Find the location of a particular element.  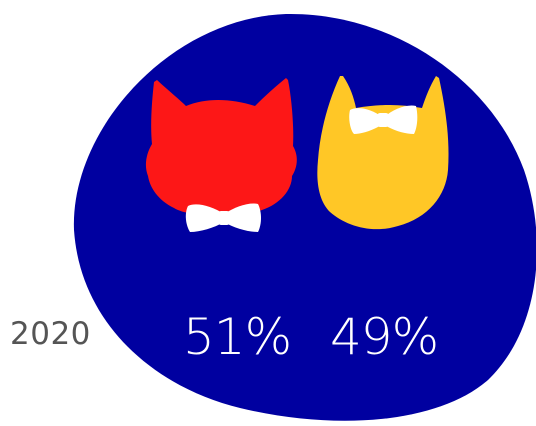

yellow-cat-head-icon is located at coordinates (383, 153).